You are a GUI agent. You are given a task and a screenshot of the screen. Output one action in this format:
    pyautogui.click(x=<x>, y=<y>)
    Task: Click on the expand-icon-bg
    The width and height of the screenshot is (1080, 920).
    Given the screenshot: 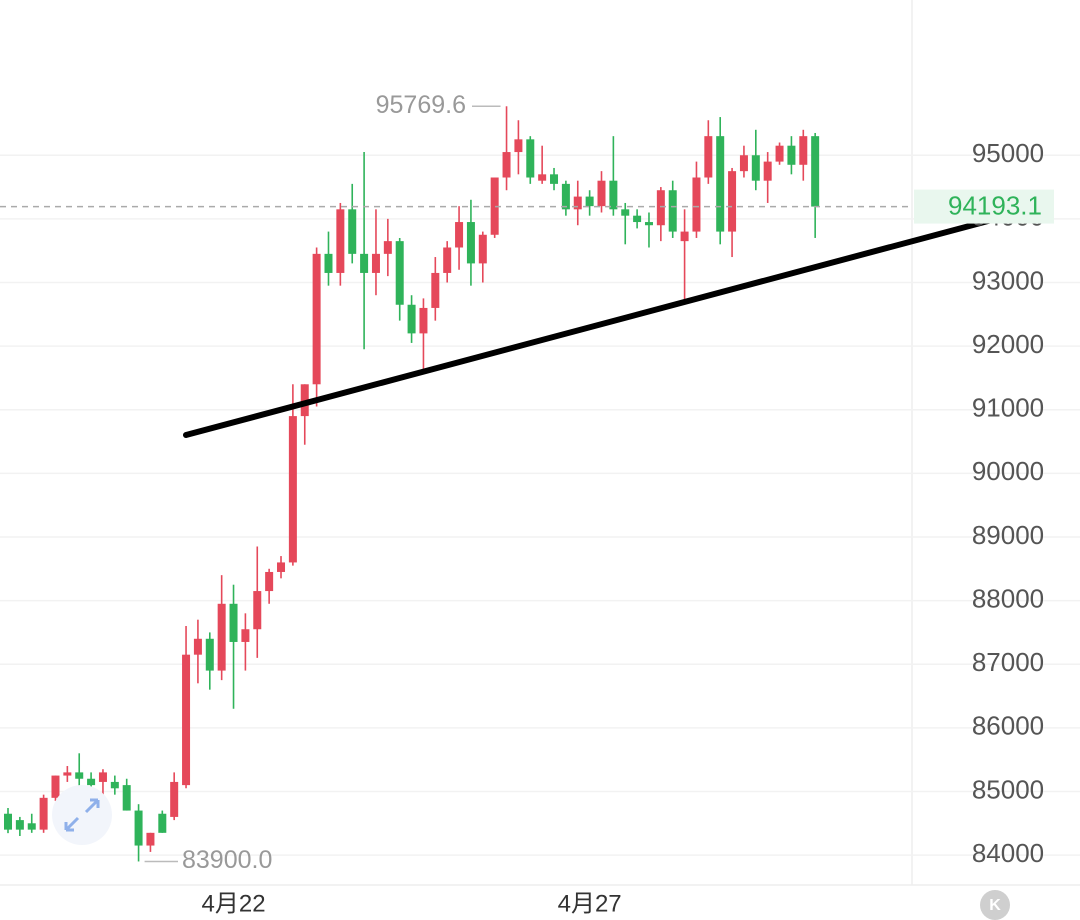 What is the action you would take?
    pyautogui.click(x=82, y=815)
    